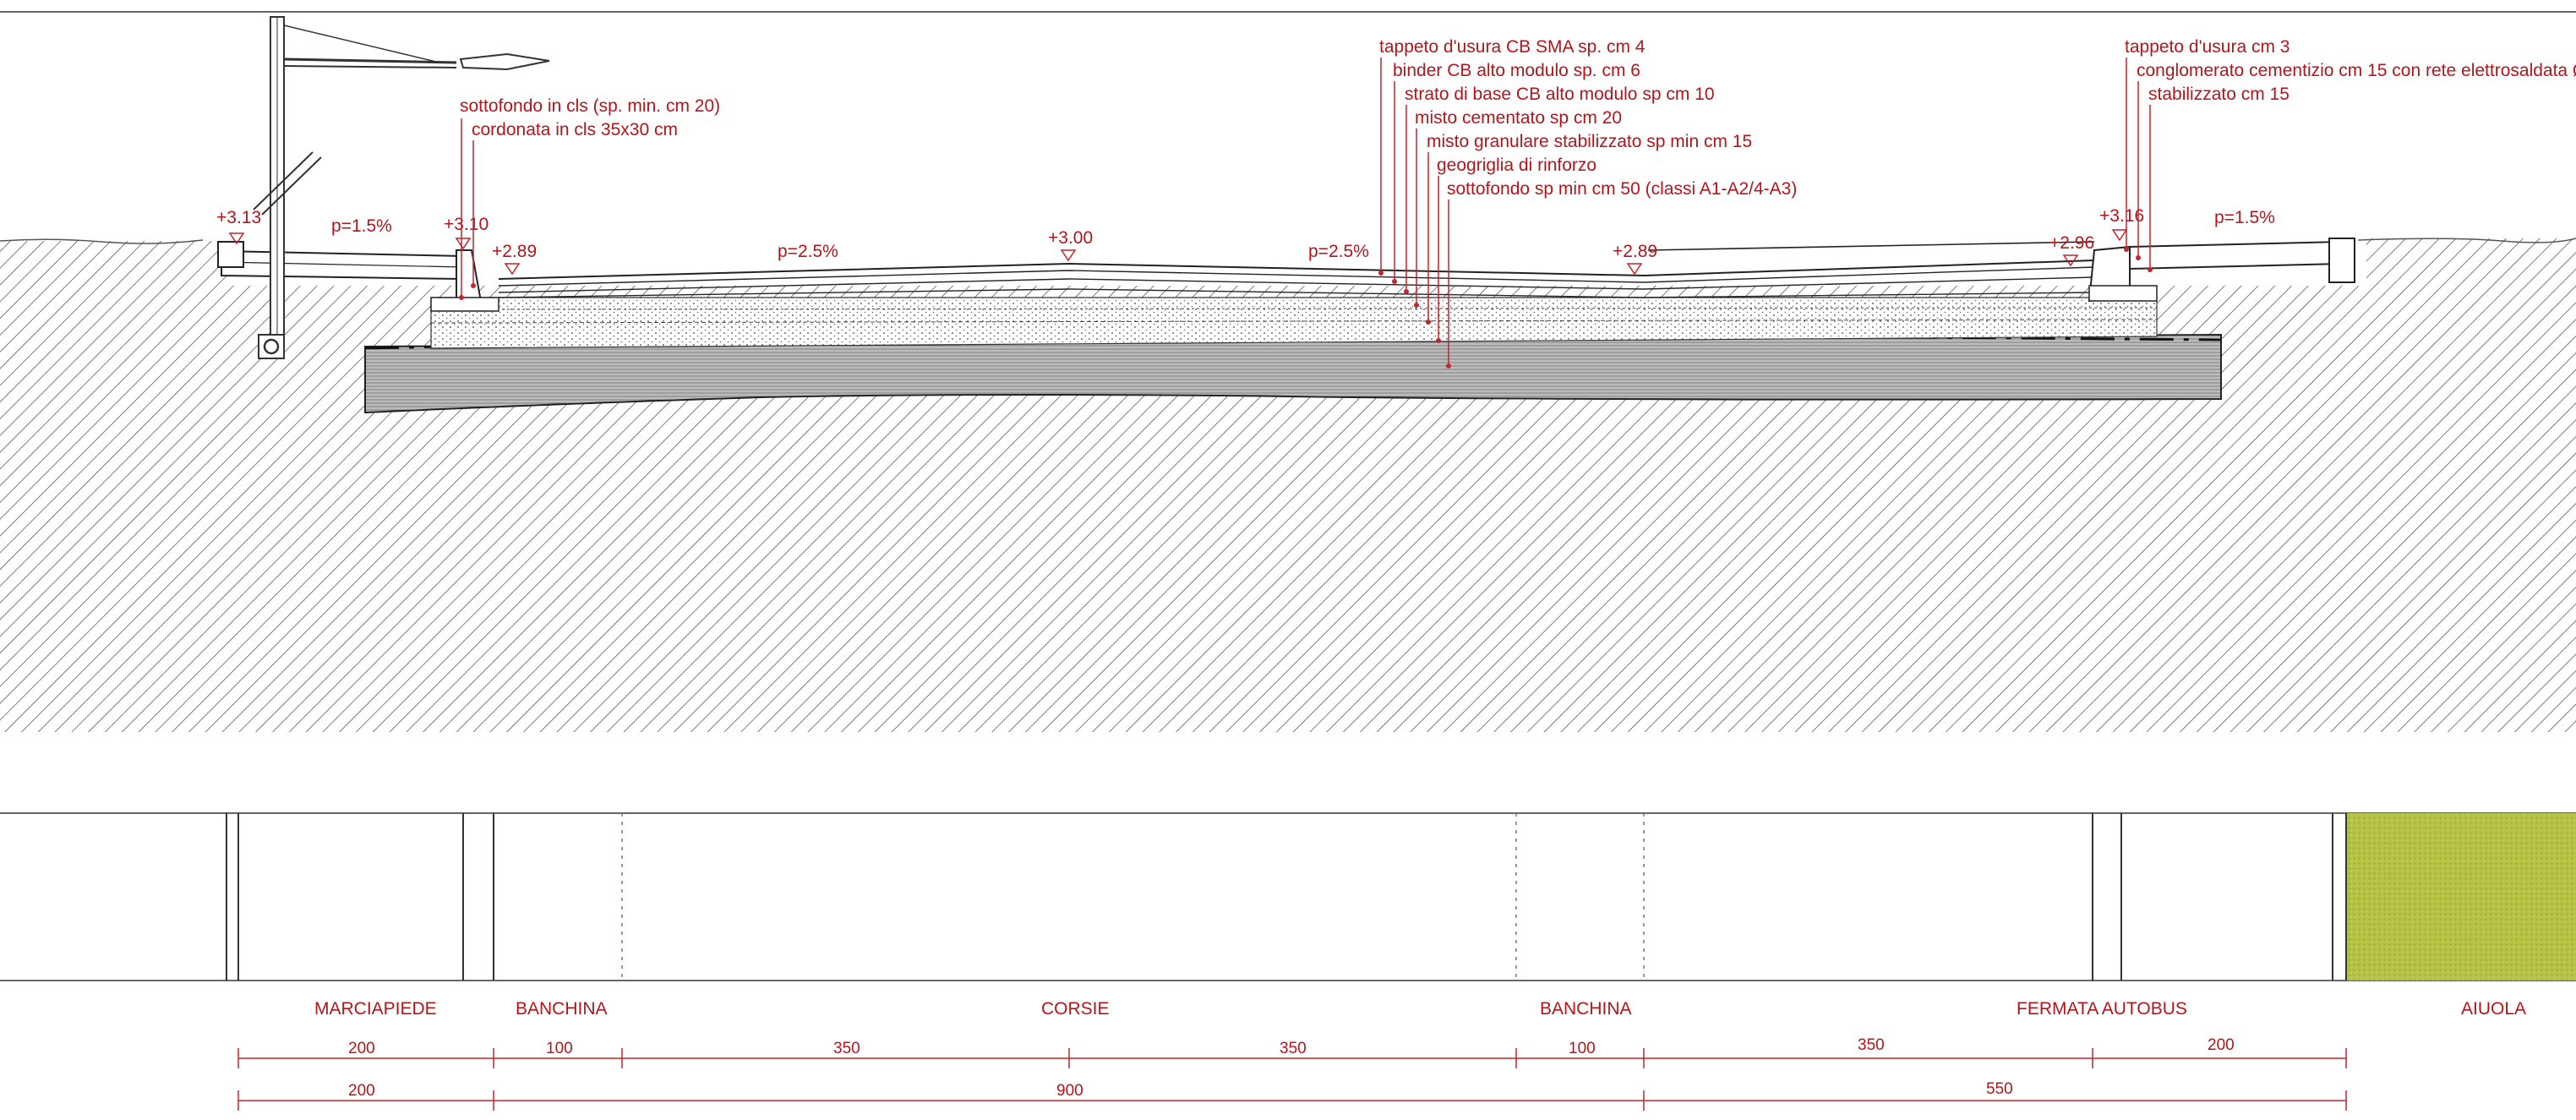 This screenshot has width=2576, height=1120. What do you see at coordinates (1586, 1009) in the screenshot?
I see `zone-banchina-2: BANCHINA` at bounding box center [1586, 1009].